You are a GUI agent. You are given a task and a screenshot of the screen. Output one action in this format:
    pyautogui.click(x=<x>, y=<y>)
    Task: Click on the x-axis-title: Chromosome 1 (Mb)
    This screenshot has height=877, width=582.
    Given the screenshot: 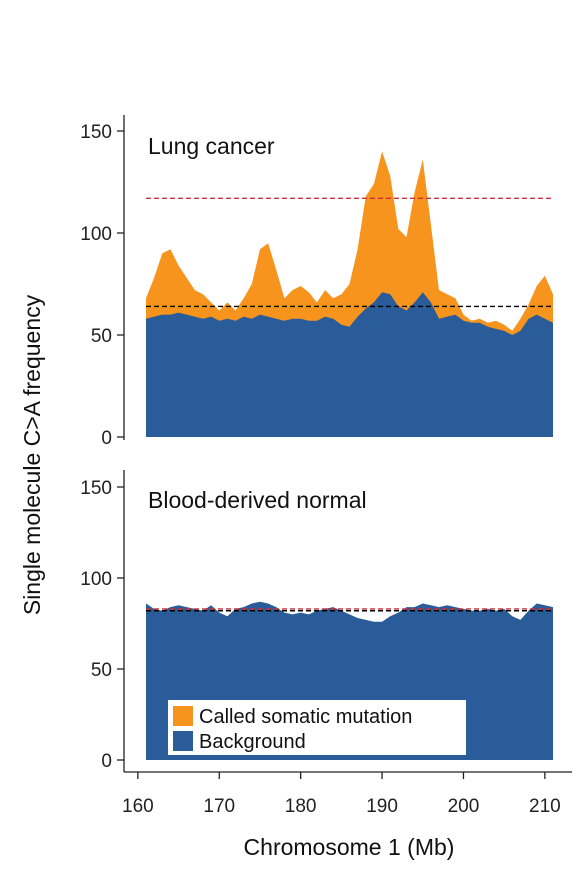 What is the action you would take?
    pyautogui.click(x=349, y=847)
    